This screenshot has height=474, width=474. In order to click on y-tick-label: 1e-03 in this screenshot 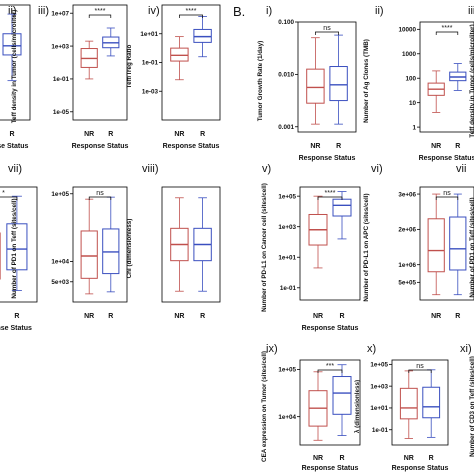, I will do `click(150, 91)`.